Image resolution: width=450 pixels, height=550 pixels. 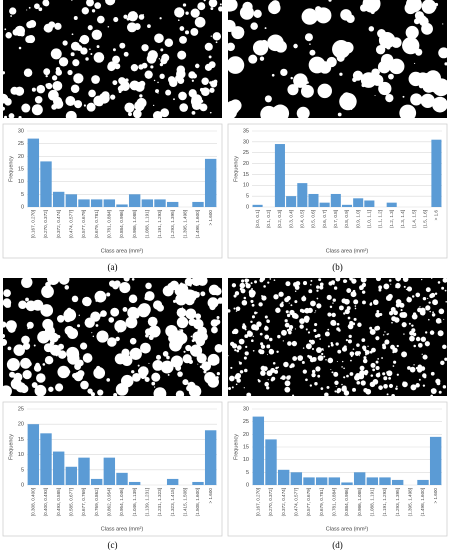 I want to click on y-tick-label: 35, so click(x=246, y=131).